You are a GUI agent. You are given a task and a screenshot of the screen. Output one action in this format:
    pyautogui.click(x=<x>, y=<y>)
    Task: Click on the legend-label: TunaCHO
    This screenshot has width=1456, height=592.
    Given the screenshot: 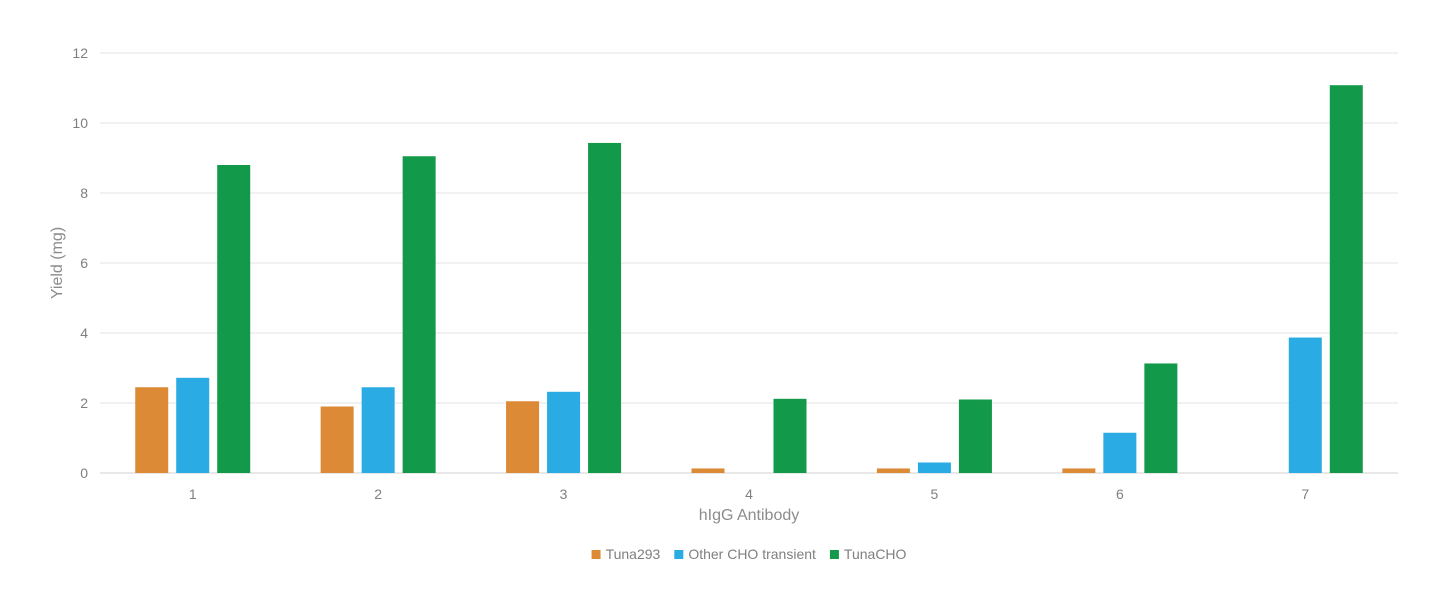 What is the action you would take?
    pyautogui.click(x=875, y=554)
    